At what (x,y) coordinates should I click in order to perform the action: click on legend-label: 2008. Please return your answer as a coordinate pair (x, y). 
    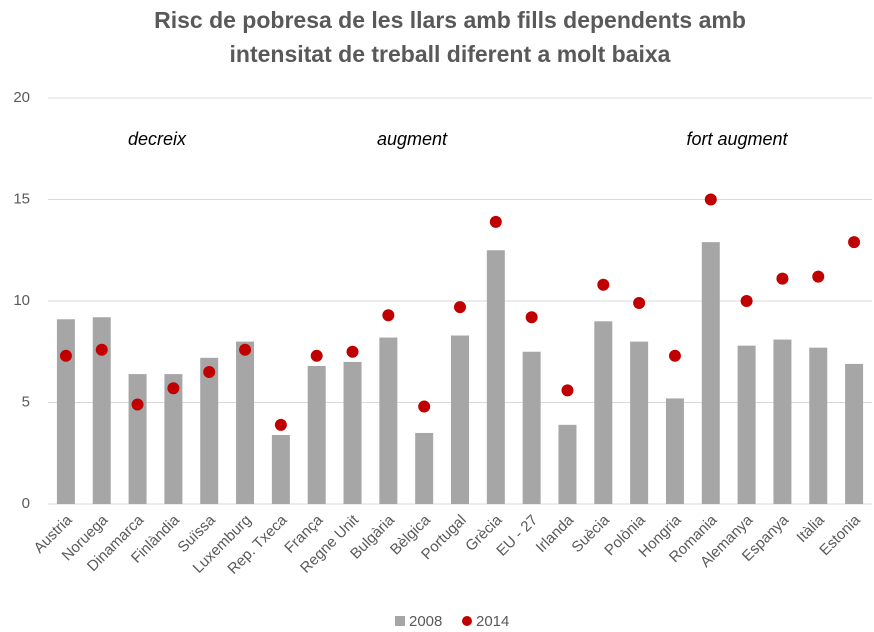
    Looking at the image, I should click on (425, 621).